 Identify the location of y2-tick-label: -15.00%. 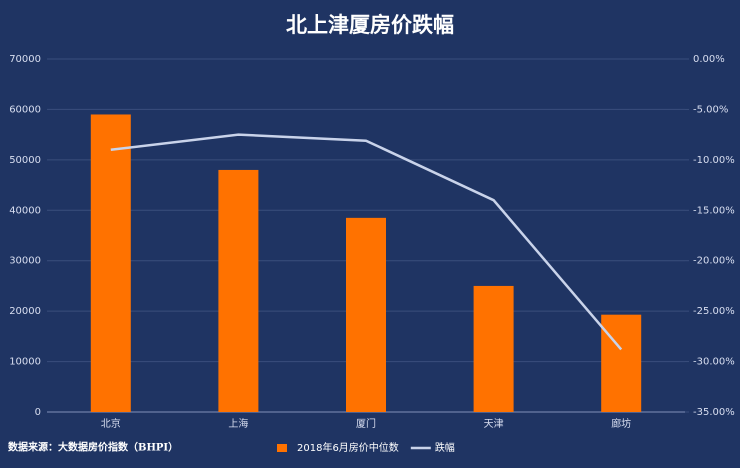
(714, 210).